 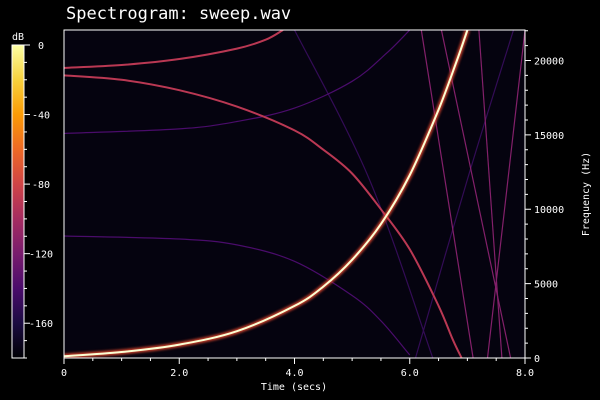 What do you see at coordinates (41, 324) in the screenshot?
I see `colorbar-tick-label: -160` at bounding box center [41, 324].